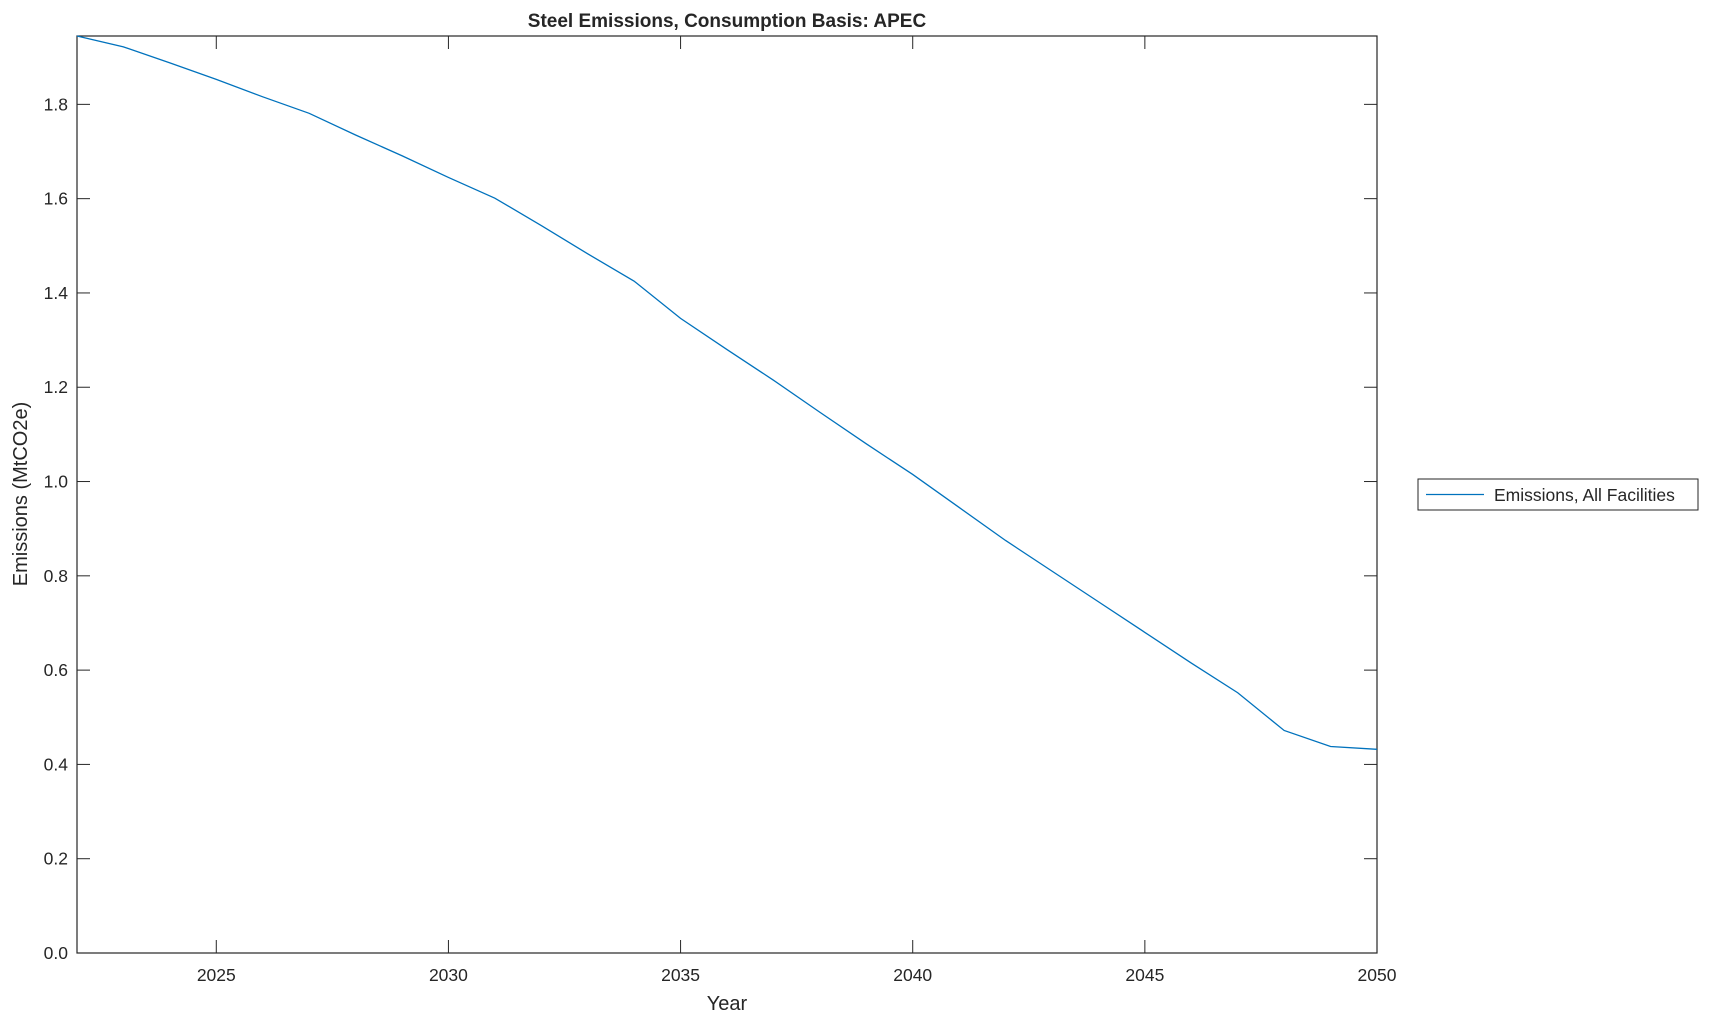 This screenshot has height=1026, width=1709. I want to click on x-tick-label: 2045, so click(1144, 975).